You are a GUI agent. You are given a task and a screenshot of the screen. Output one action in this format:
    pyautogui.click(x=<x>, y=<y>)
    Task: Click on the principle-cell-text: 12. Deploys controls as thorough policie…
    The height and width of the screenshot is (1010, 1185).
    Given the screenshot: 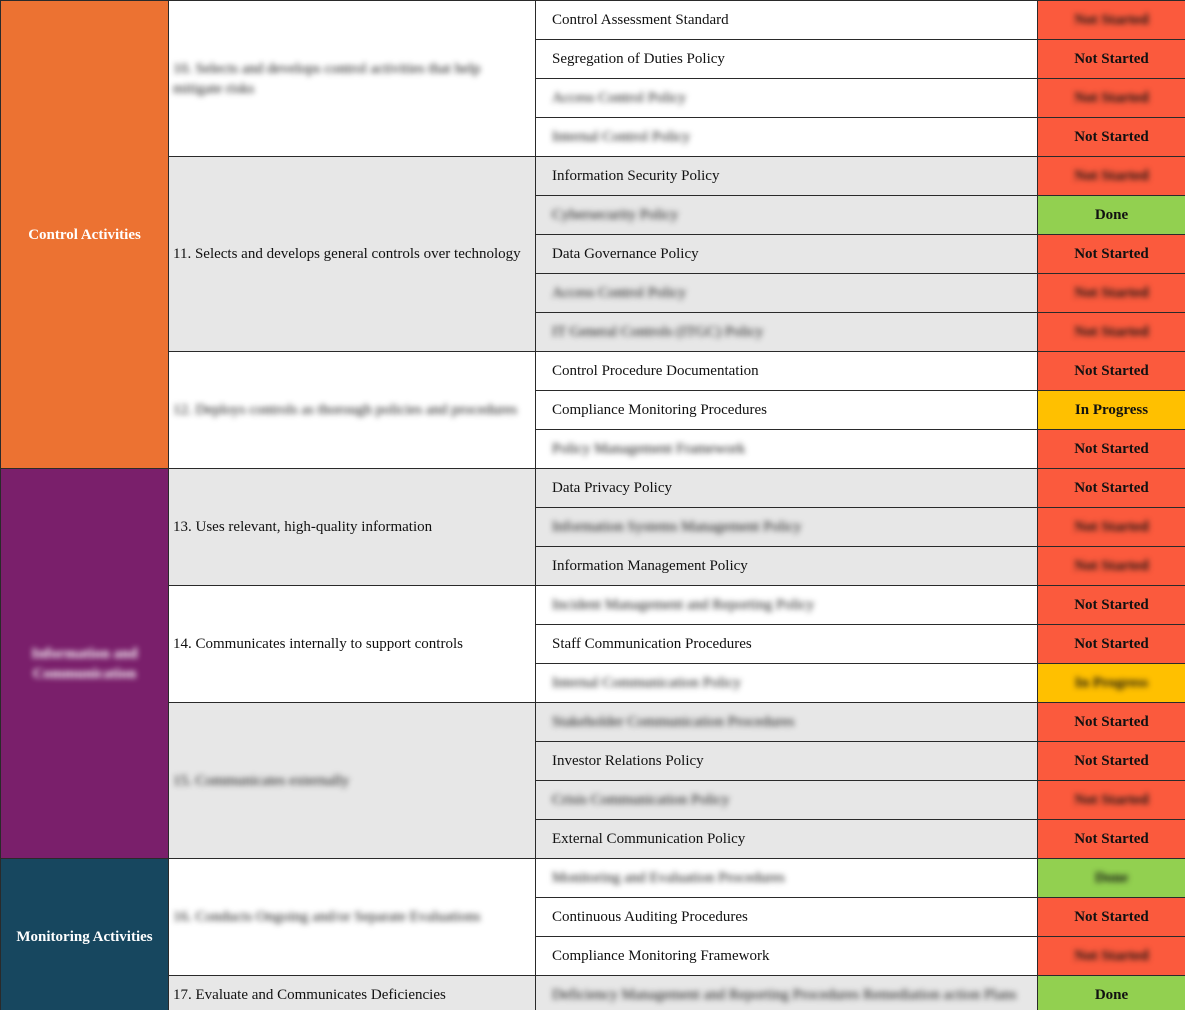 What is the action you would take?
    pyautogui.click(x=345, y=410)
    